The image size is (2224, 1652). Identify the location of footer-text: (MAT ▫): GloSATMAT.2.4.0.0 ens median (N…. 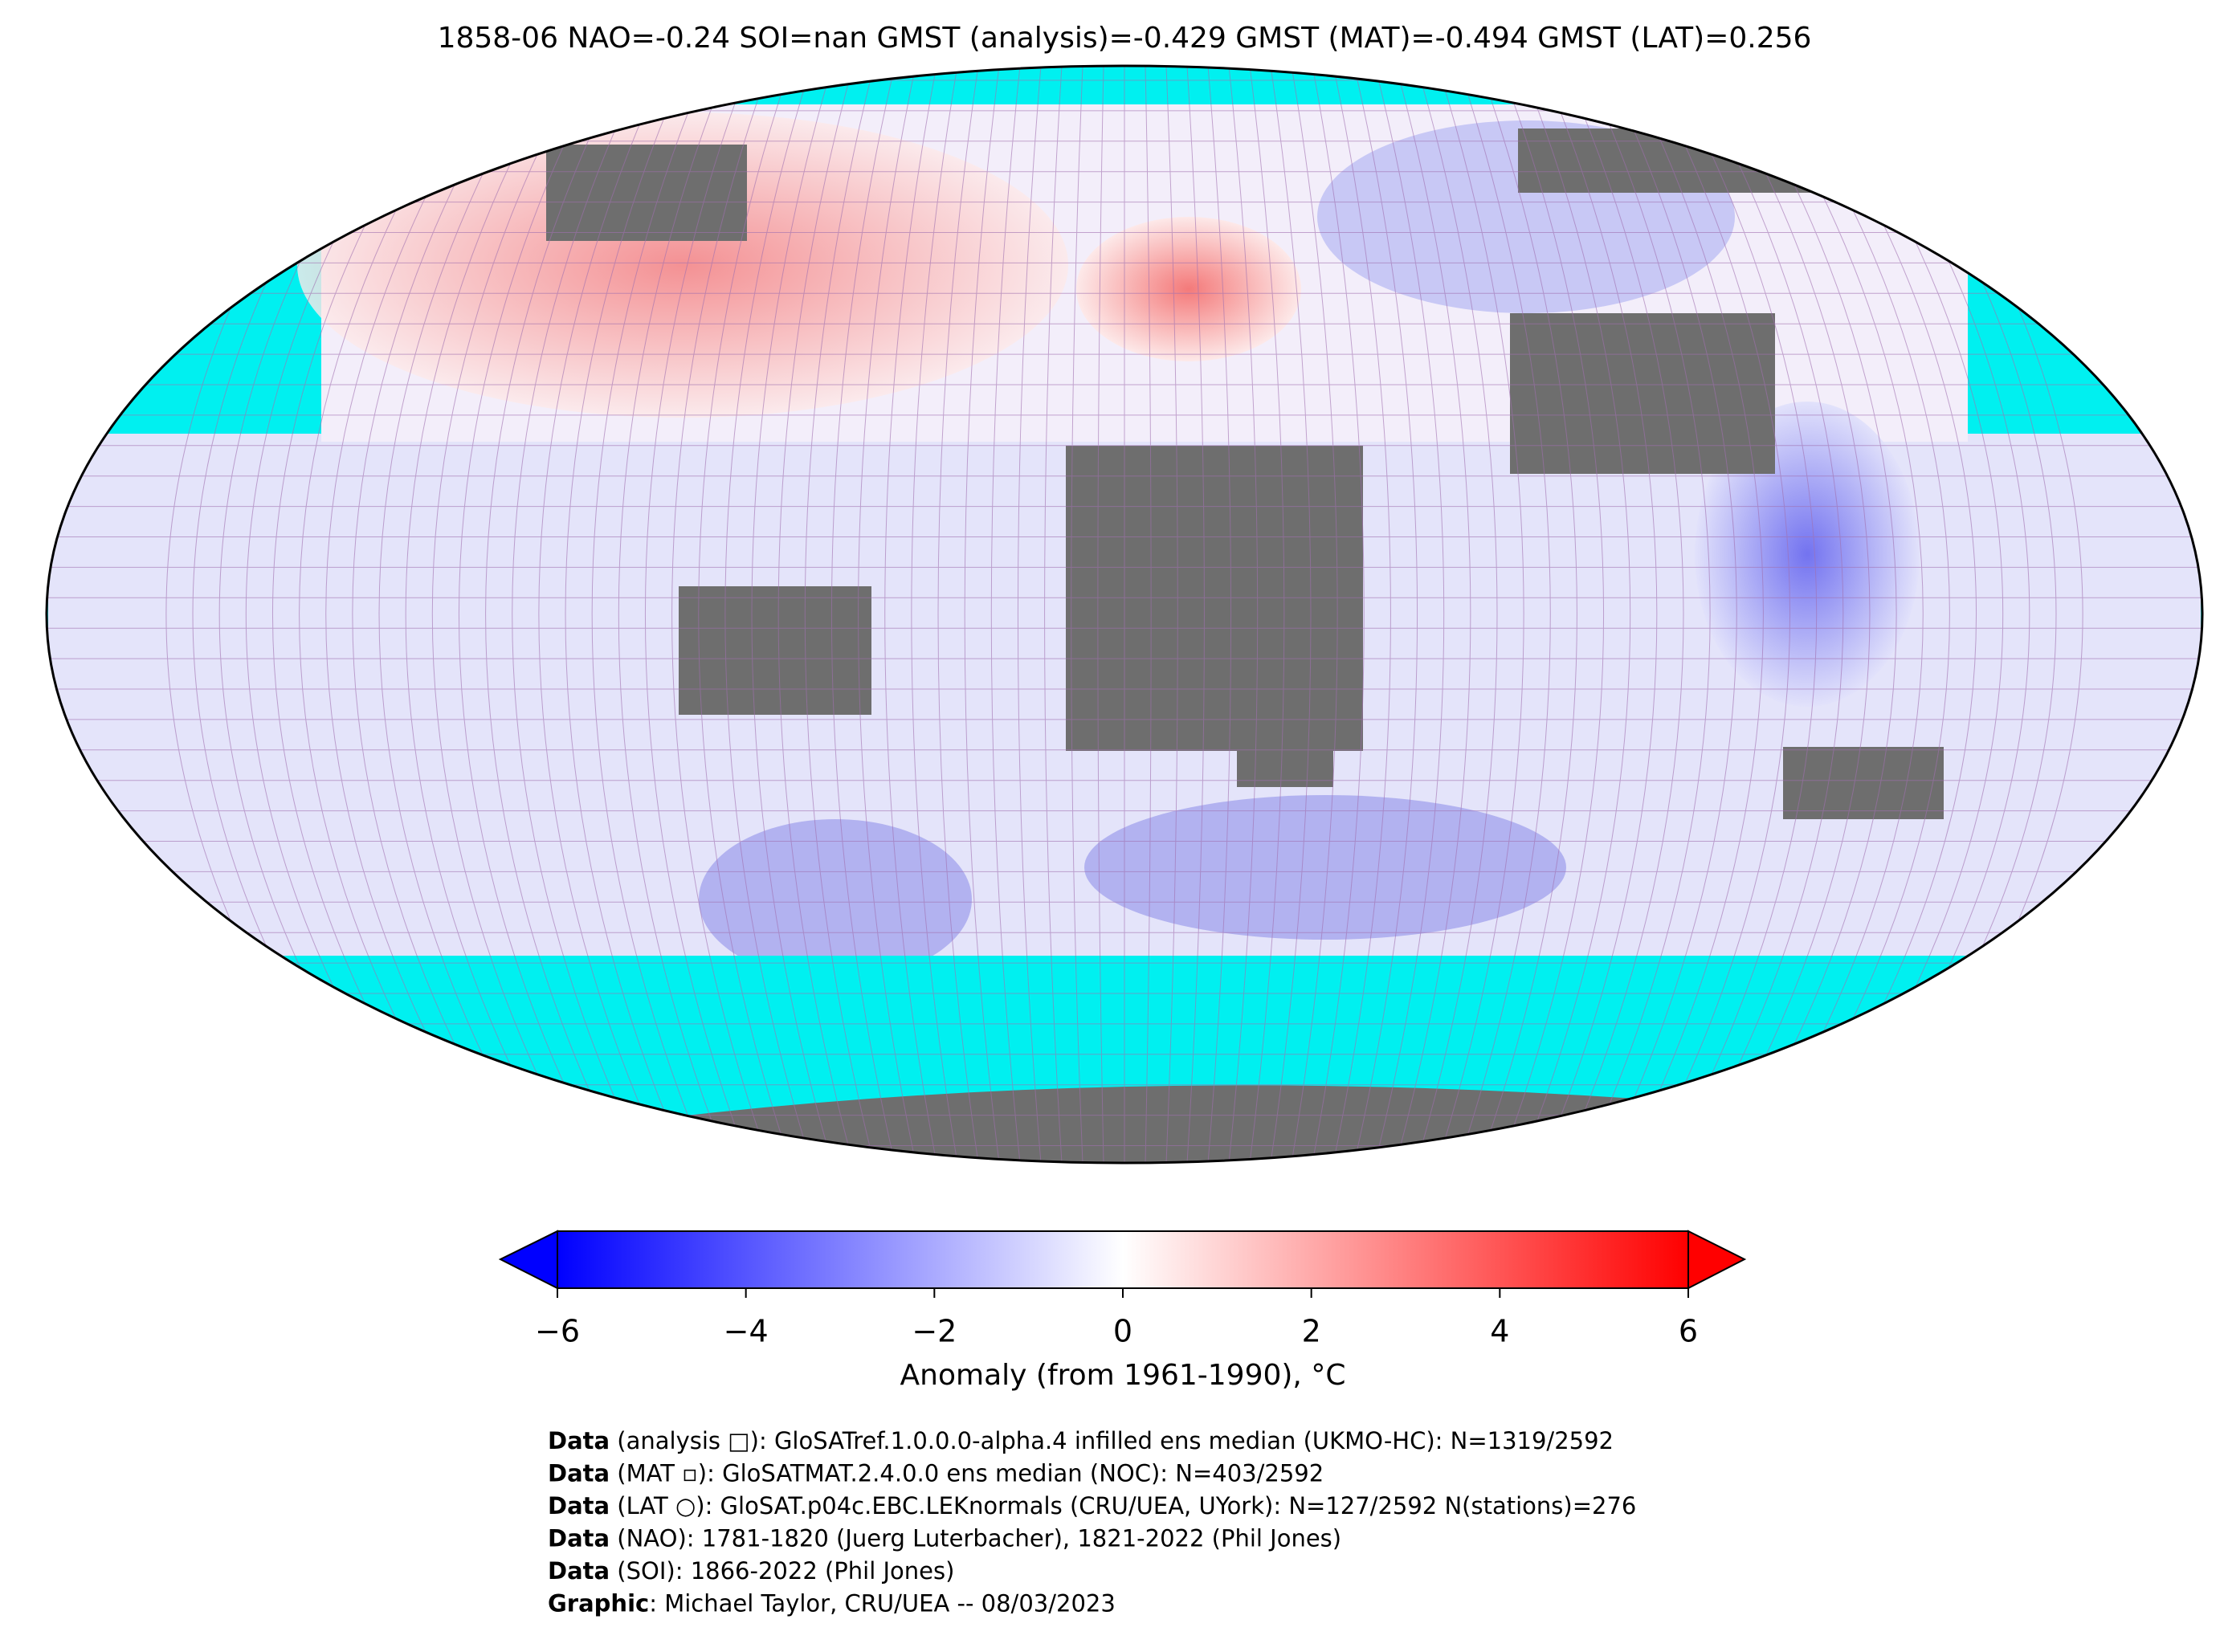
(967, 1473).